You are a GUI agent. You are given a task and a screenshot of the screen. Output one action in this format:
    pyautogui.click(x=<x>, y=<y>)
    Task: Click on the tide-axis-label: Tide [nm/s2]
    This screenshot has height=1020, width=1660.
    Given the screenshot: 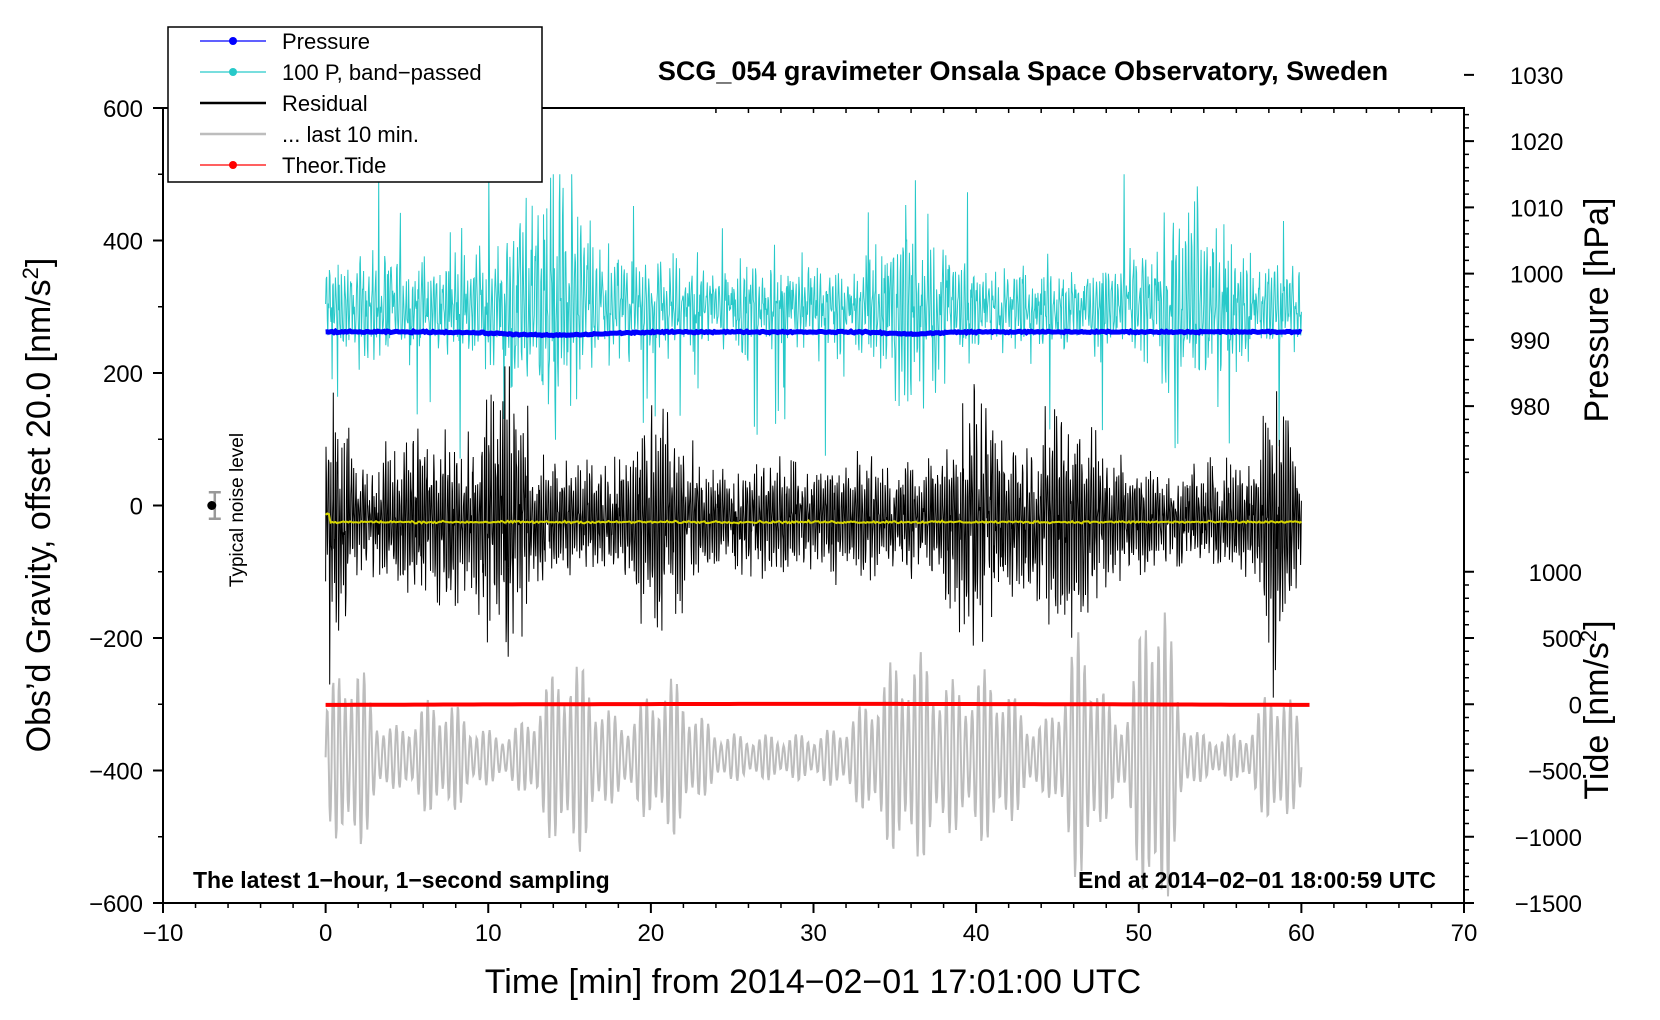 What is the action you would take?
    pyautogui.click(x=1596, y=709)
    